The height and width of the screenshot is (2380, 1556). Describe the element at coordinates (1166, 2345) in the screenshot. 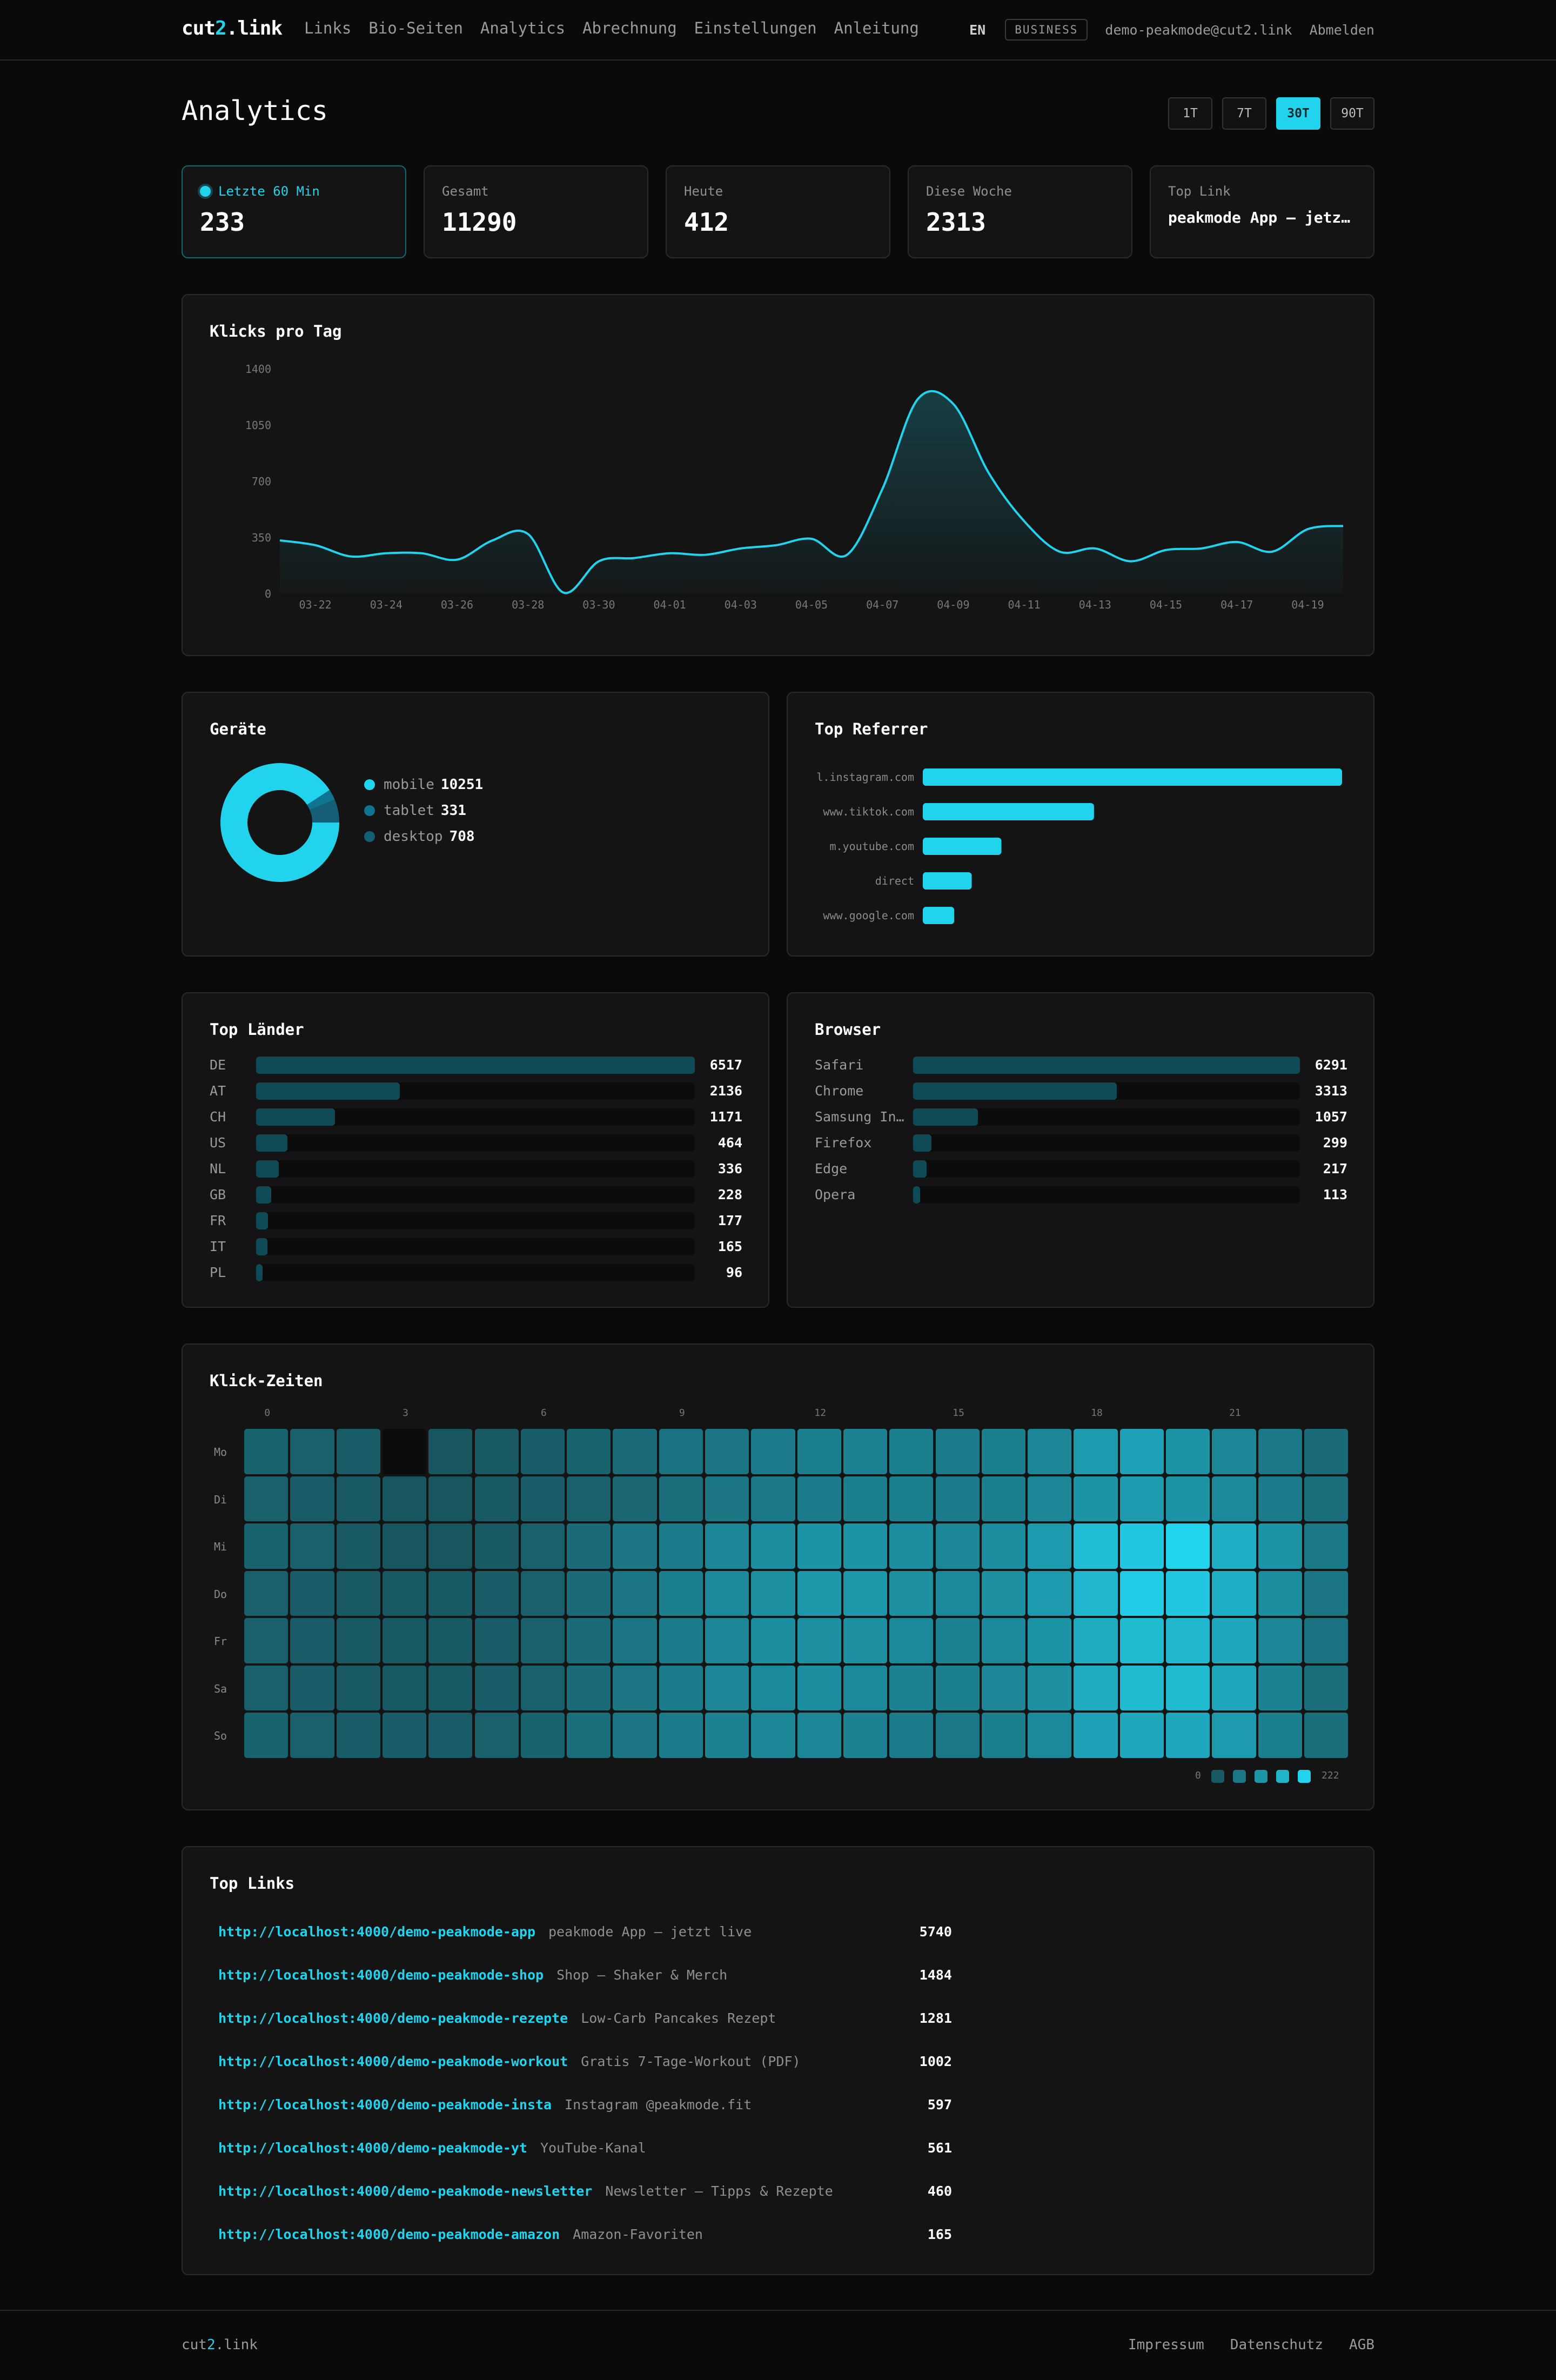

I see `footer-link-imprint: Impressum` at that location.